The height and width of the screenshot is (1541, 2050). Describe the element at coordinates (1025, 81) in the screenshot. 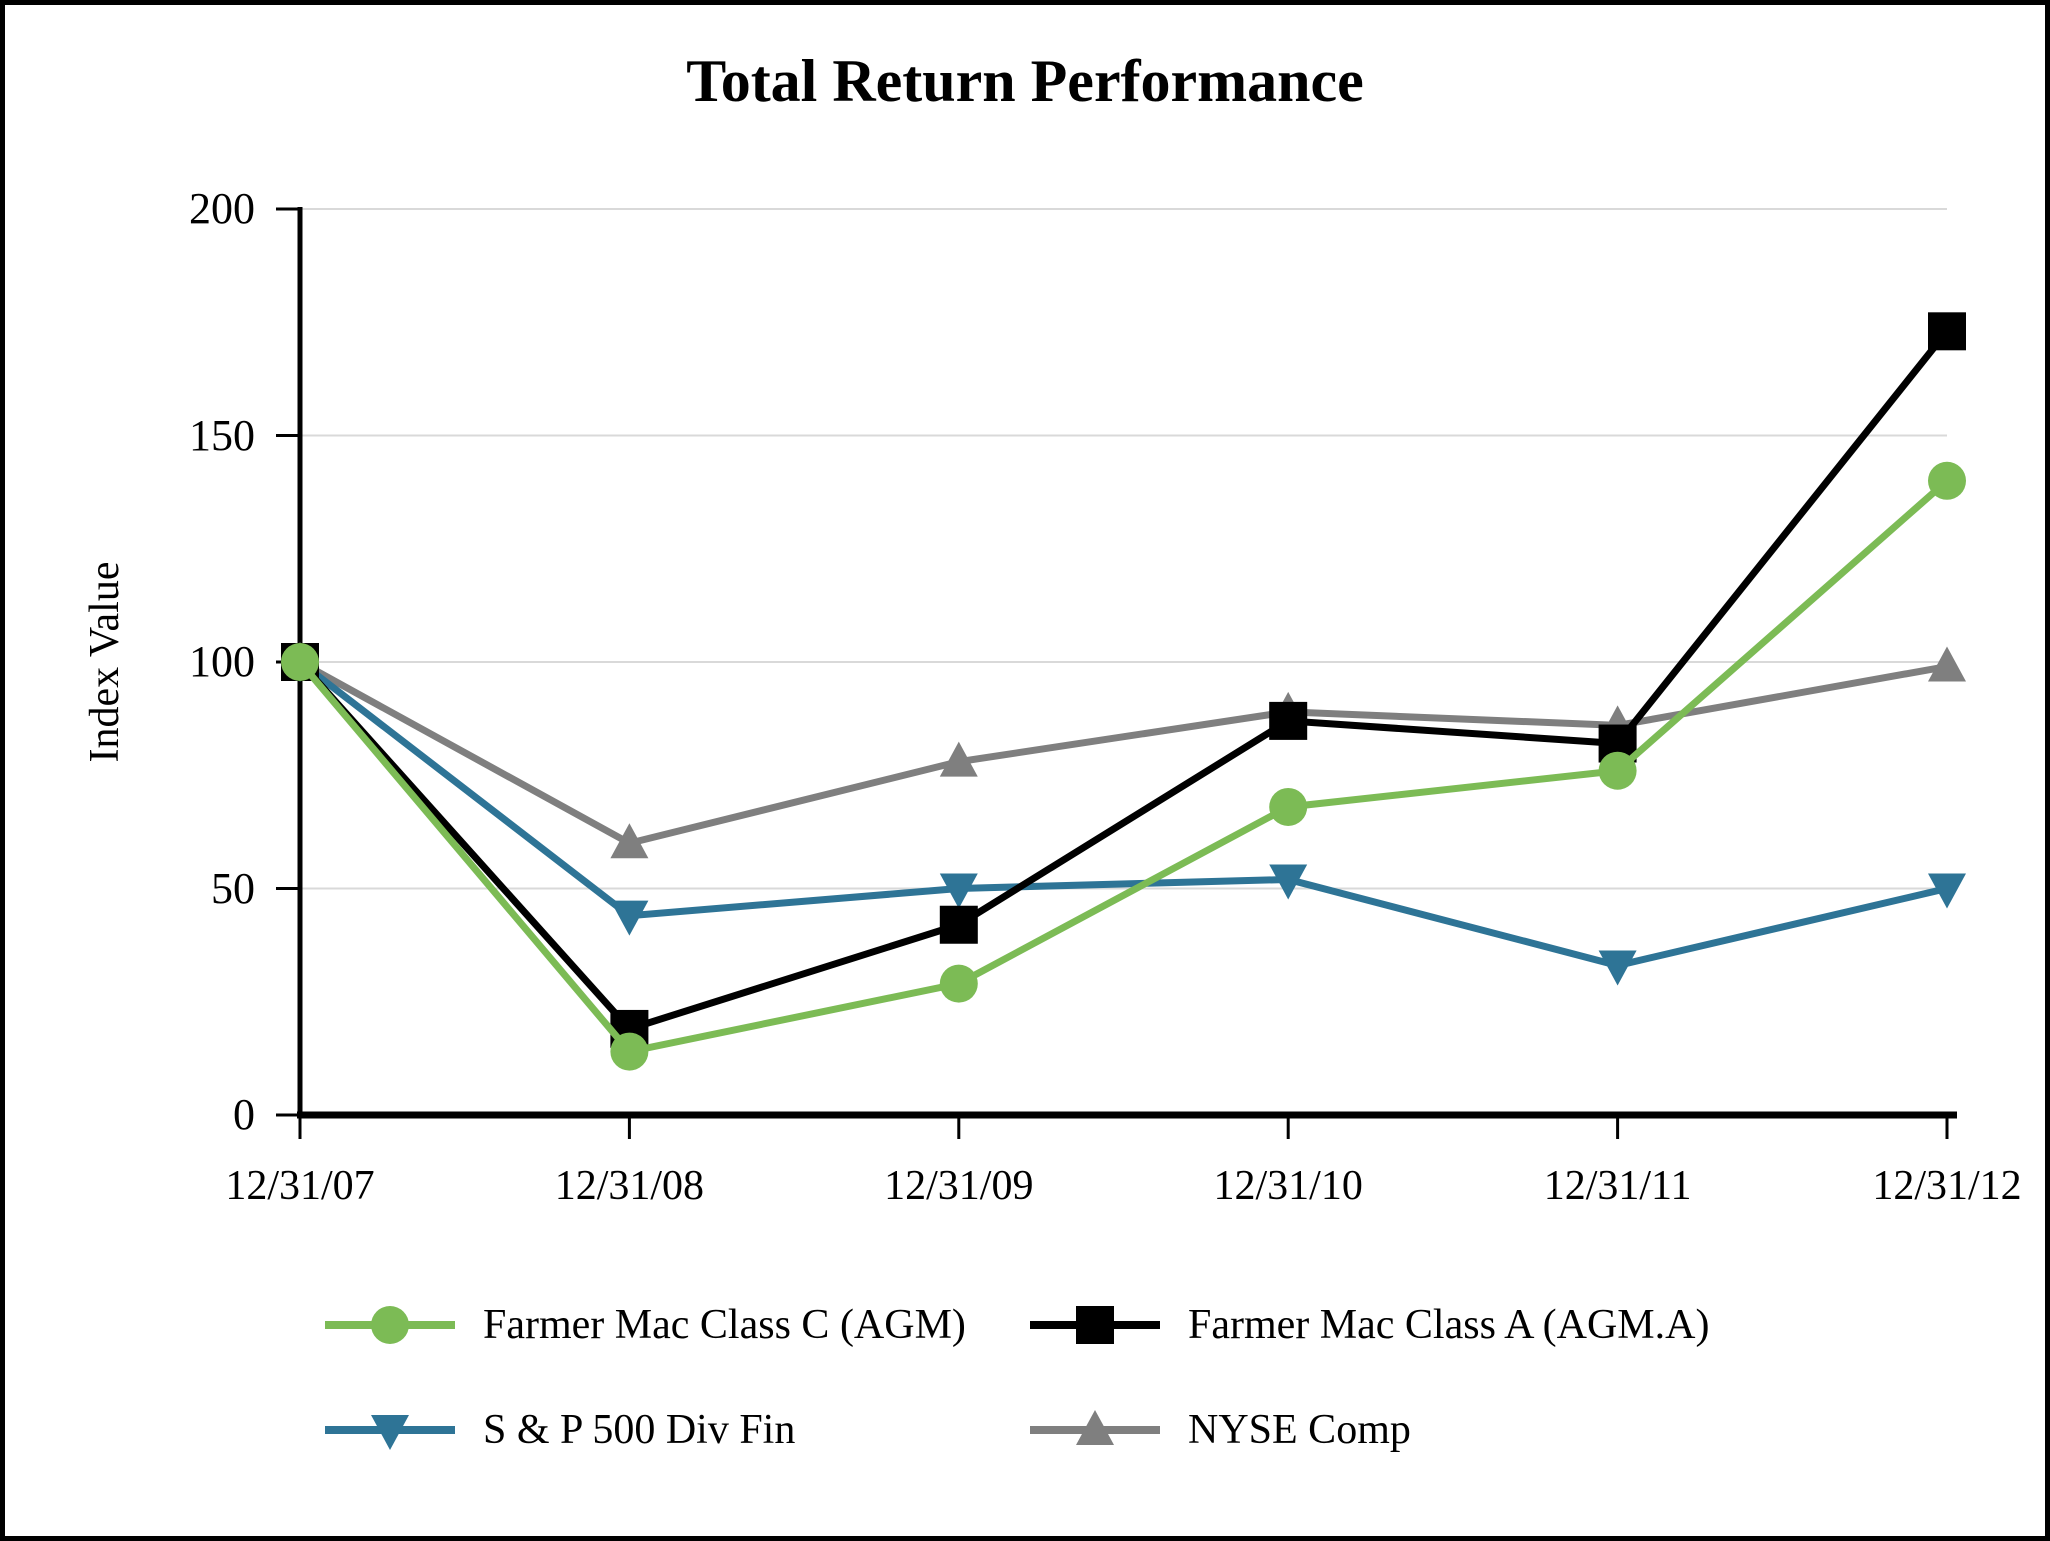

I see `chart-title: Total Return Performance` at that location.